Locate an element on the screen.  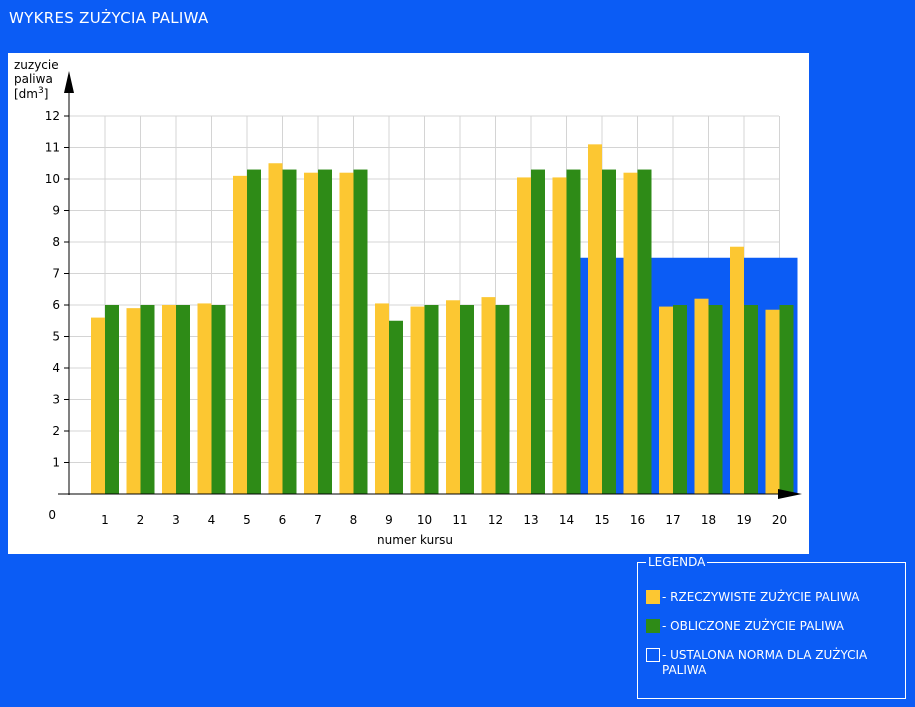
y-tick-label: 0 is located at coordinates (52, 515).